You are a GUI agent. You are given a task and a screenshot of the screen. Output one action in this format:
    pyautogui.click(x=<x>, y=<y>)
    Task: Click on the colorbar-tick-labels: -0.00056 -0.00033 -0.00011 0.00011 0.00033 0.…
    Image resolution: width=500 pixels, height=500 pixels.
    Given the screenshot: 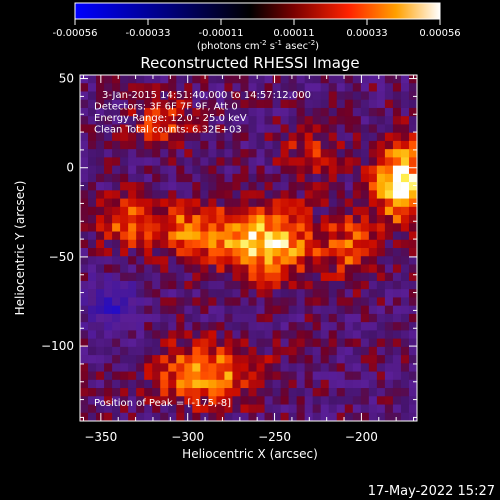 What is the action you would take?
    pyautogui.click(x=257, y=33)
    